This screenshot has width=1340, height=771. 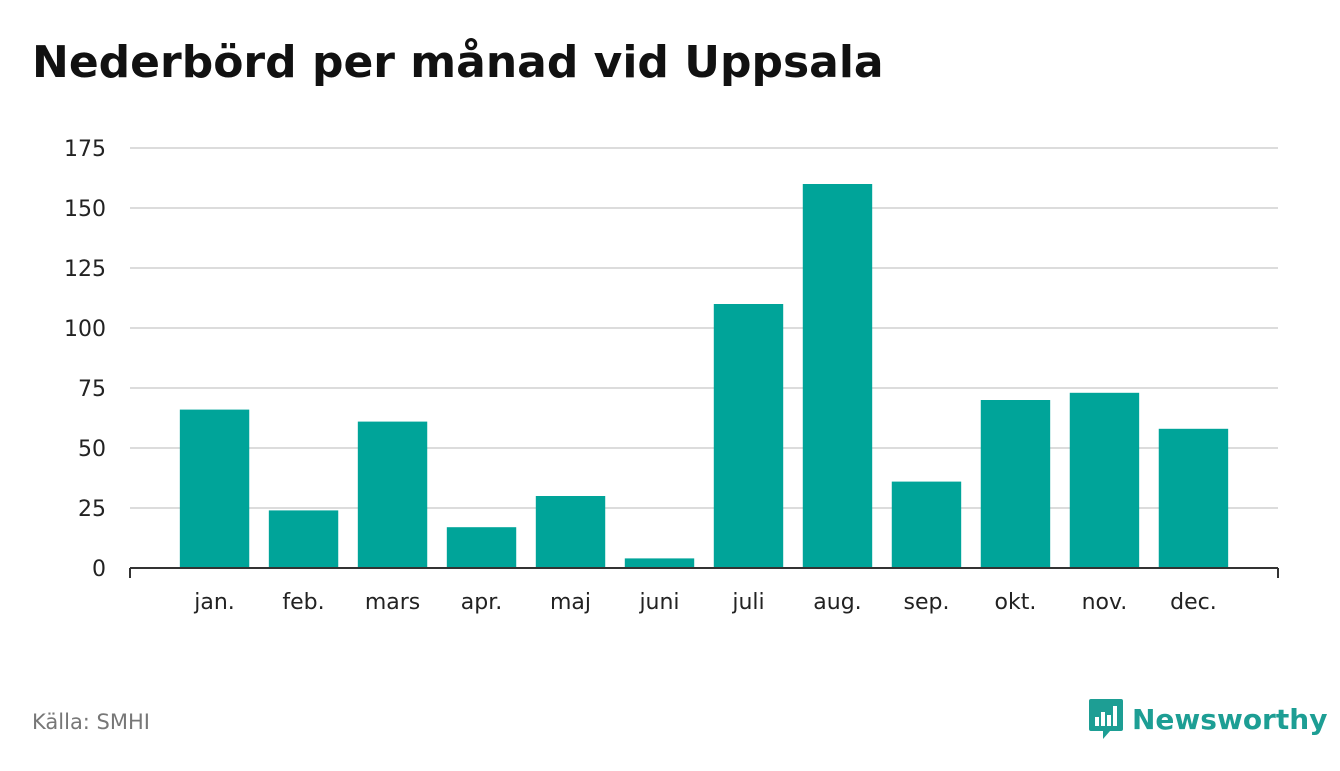 What do you see at coordinates (392, 494) in the screenshot?
I see `bar-mars` at bounding box center [392, 494].